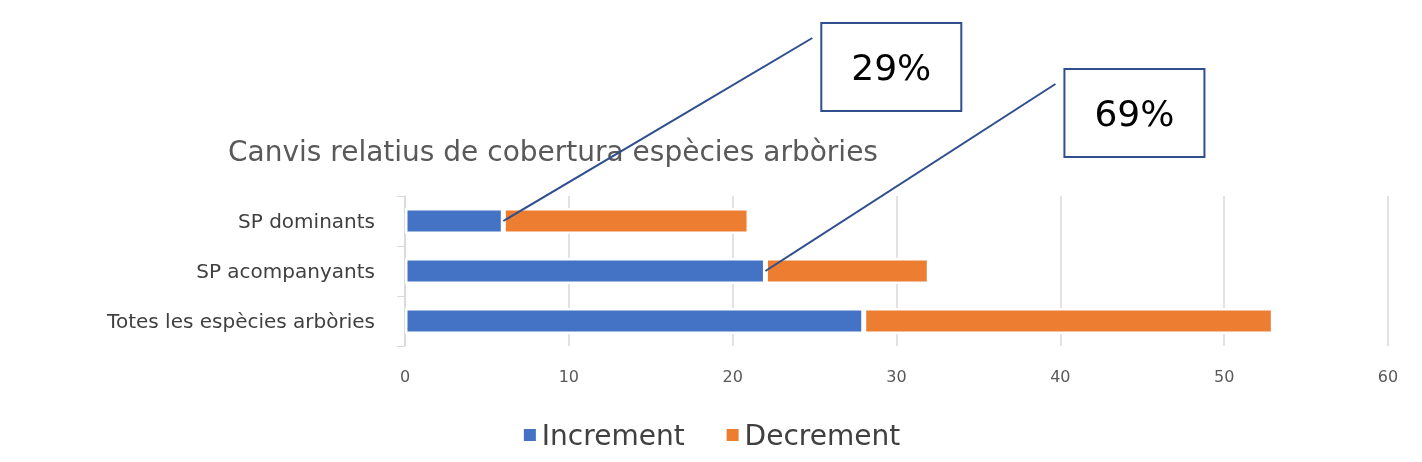 The width and height of the screenshot is (1422, 462). What do you see at coordinates (306, 221) in the screenshot?
I see `y-tick-label: SP dominants` at bounding box center [306, 221].